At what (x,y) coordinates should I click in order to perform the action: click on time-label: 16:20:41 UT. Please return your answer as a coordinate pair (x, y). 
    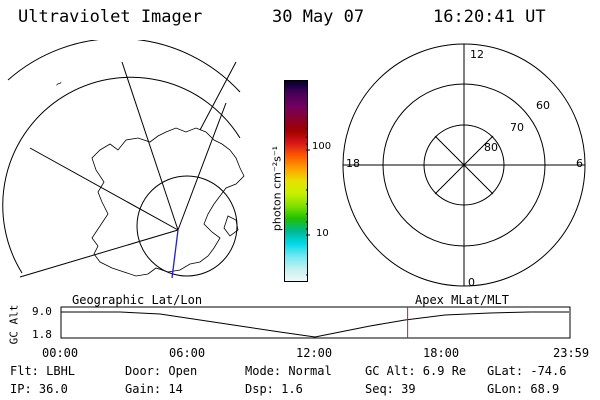
    Looking at the image, I should click on (489, 17).